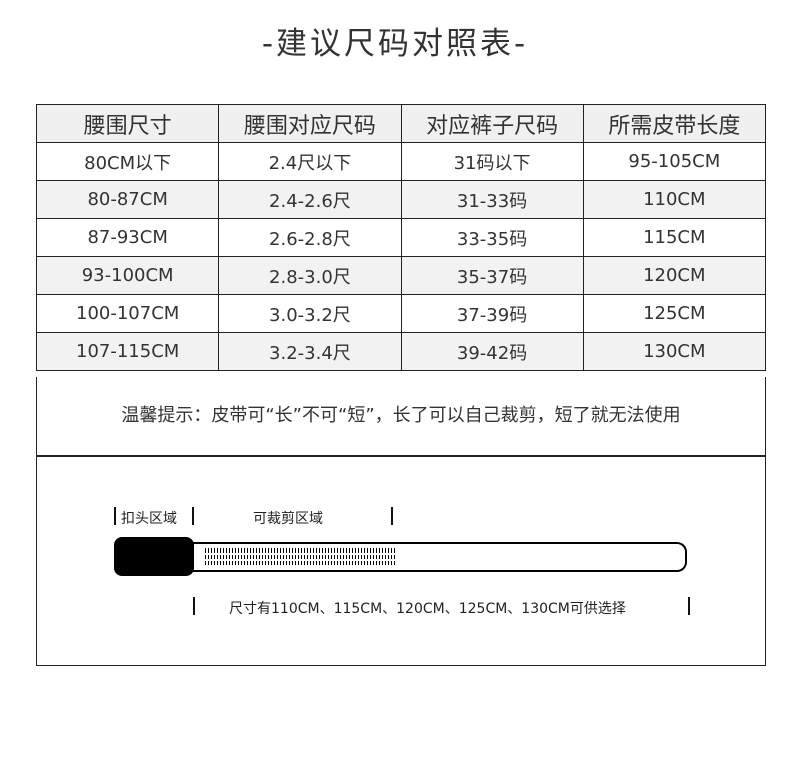 The image size is (790, 760). What do you see at coordinates (288, 519) in the screenshot?
I see `cut-area-label: 可裁剪区域` at bounding box center [288, 519].